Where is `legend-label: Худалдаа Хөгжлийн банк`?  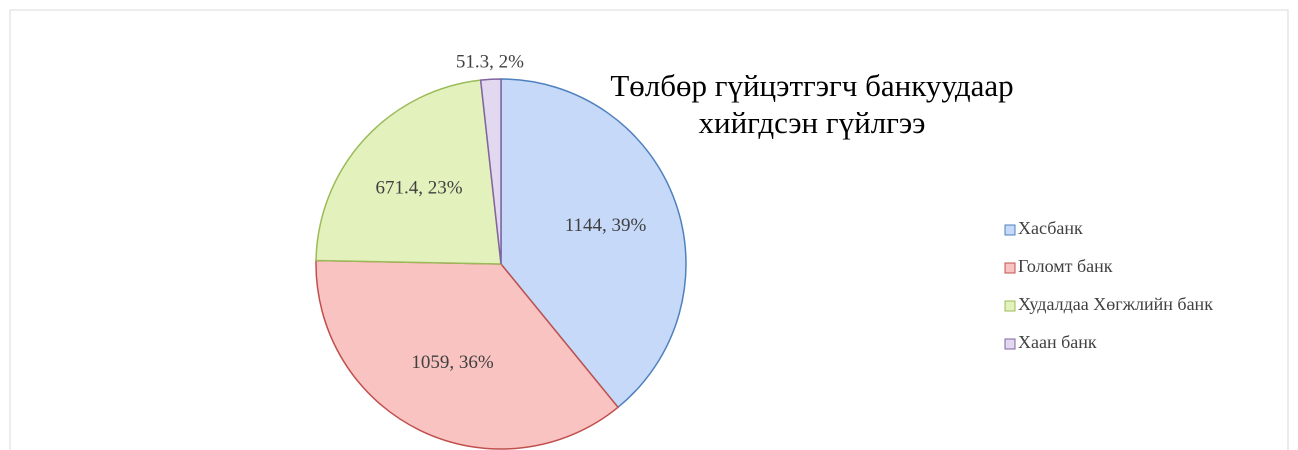 legend-label: Худалдаа Хөгжлийн банк is located at coordinates (1115, 304).